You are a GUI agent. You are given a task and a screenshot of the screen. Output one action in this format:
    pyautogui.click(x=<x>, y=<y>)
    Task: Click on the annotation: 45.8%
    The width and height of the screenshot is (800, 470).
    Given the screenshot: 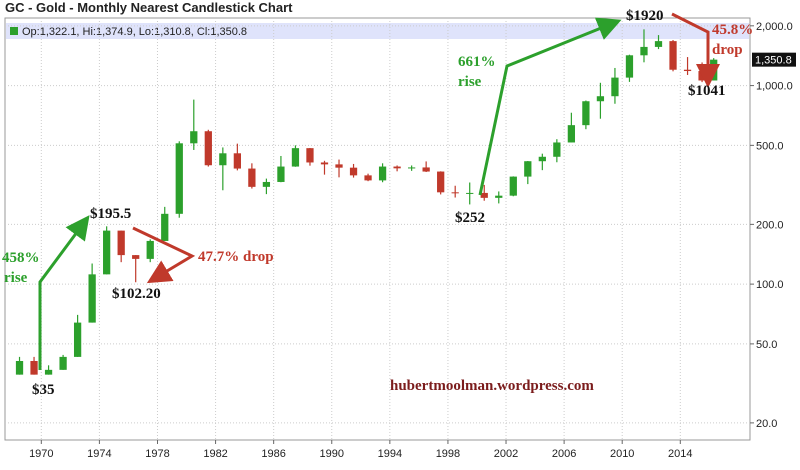 What is the action you would take?
    pyautogui.click(x=732, y=30)
    